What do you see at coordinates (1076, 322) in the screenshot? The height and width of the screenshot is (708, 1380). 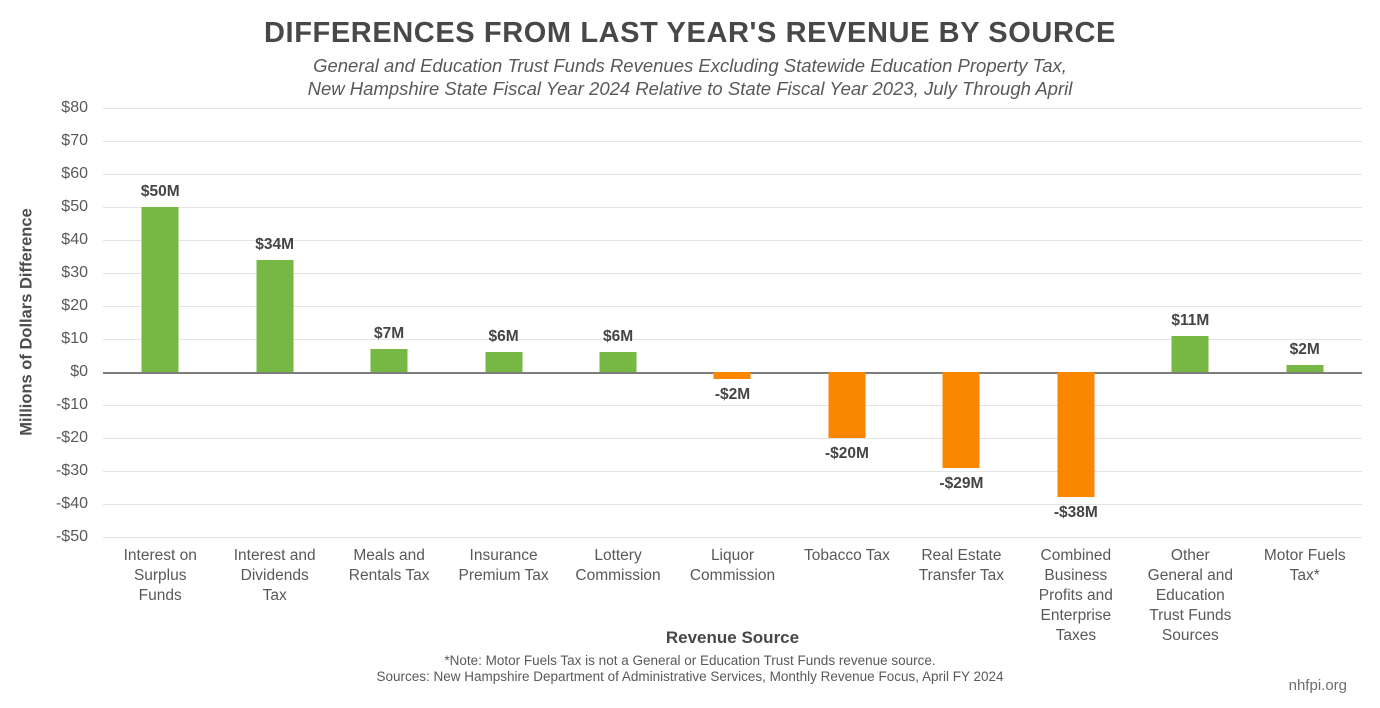 I see `bar-column: -$38M` at bounding box center [1076, 322].